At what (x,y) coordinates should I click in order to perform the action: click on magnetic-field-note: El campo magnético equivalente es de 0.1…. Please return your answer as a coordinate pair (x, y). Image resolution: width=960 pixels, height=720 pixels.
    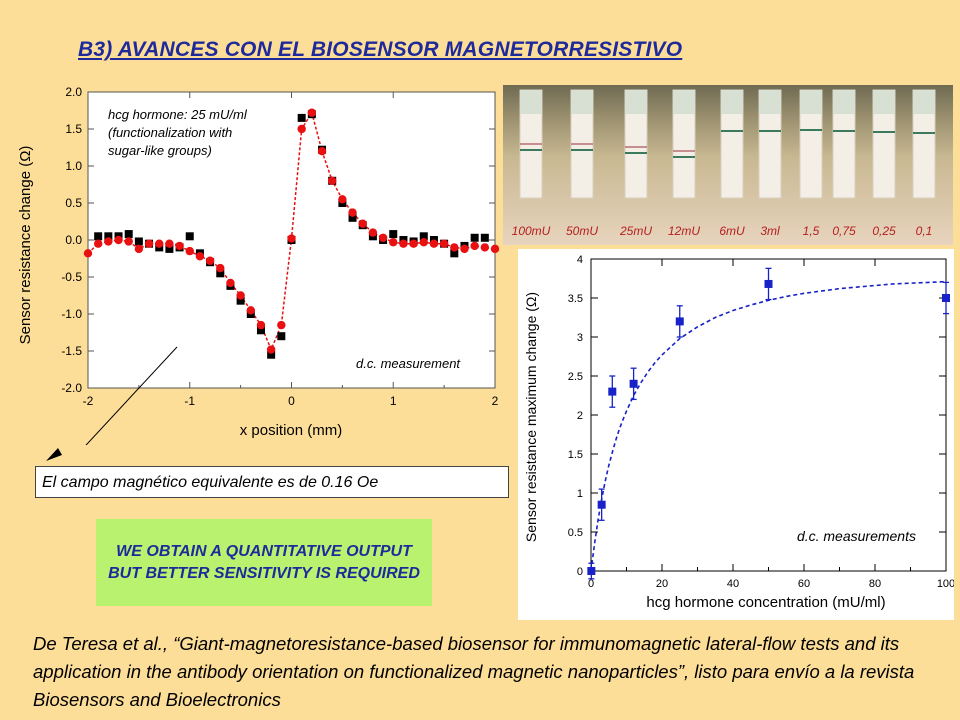
    Looking at the image, I should click on (272, 482).